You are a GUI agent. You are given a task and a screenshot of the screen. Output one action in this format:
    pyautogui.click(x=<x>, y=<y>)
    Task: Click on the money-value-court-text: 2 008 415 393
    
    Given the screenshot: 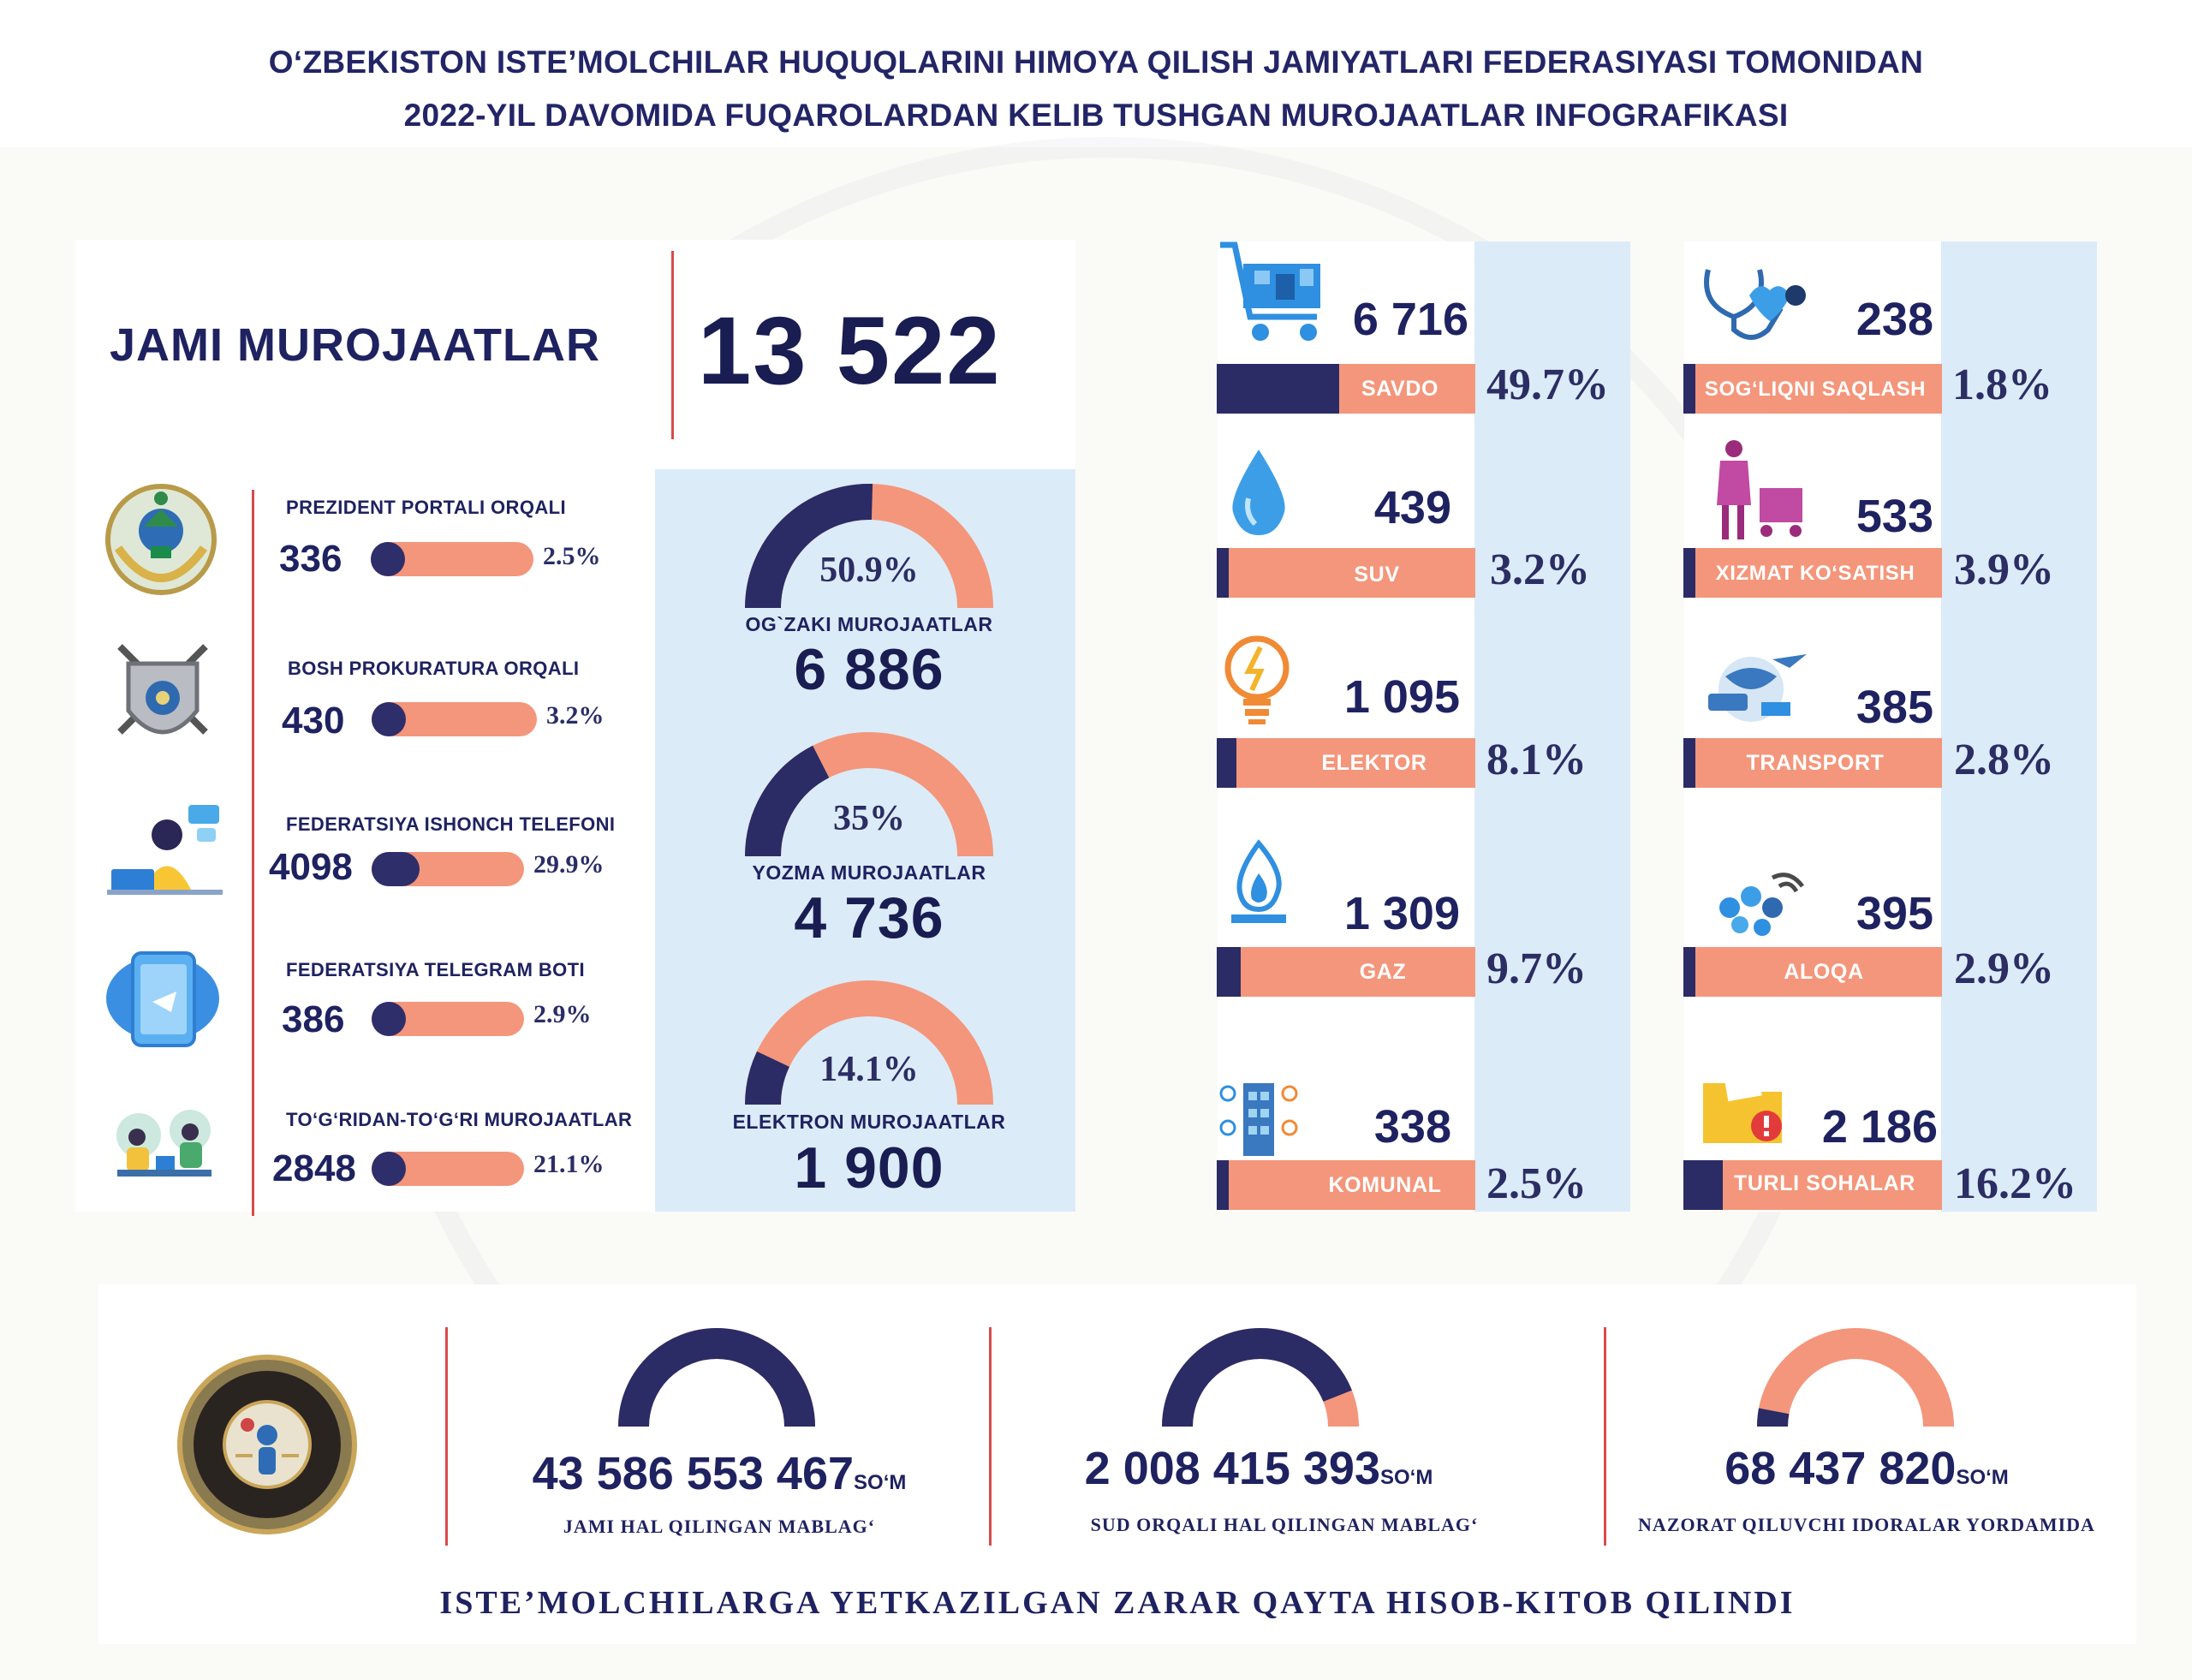 What is the action you would take?
    pyautogui.click(x=1232, y=1468)
    